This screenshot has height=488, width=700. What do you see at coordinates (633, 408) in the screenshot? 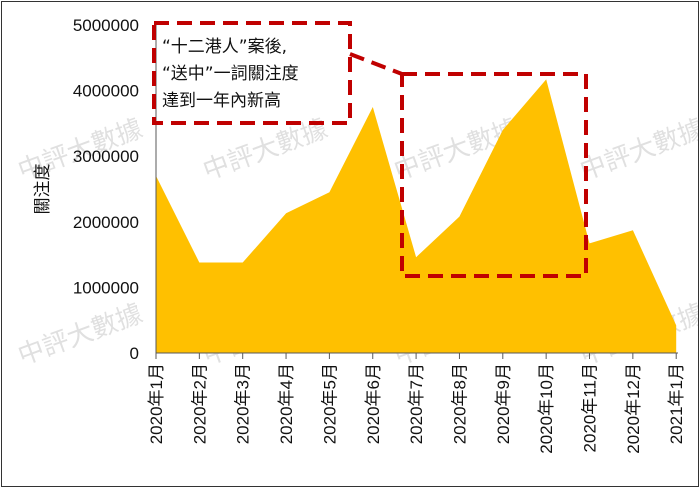
I see `x-tick-label: 2020年12月` at bounding box center [633, 408].